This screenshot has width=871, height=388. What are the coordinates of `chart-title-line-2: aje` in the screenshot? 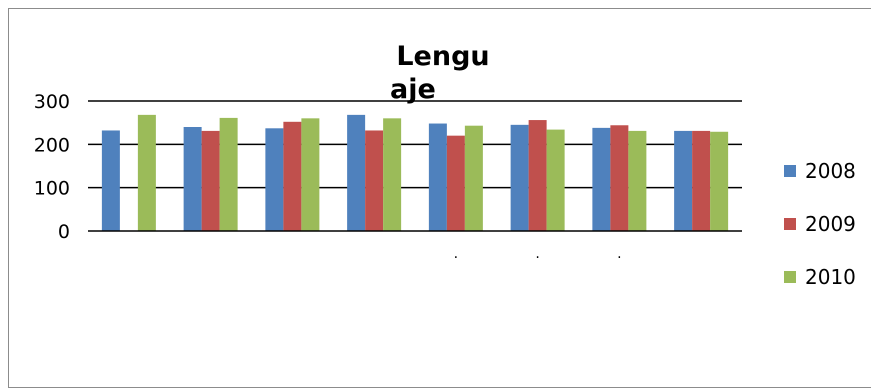 It's located at (413, 89).